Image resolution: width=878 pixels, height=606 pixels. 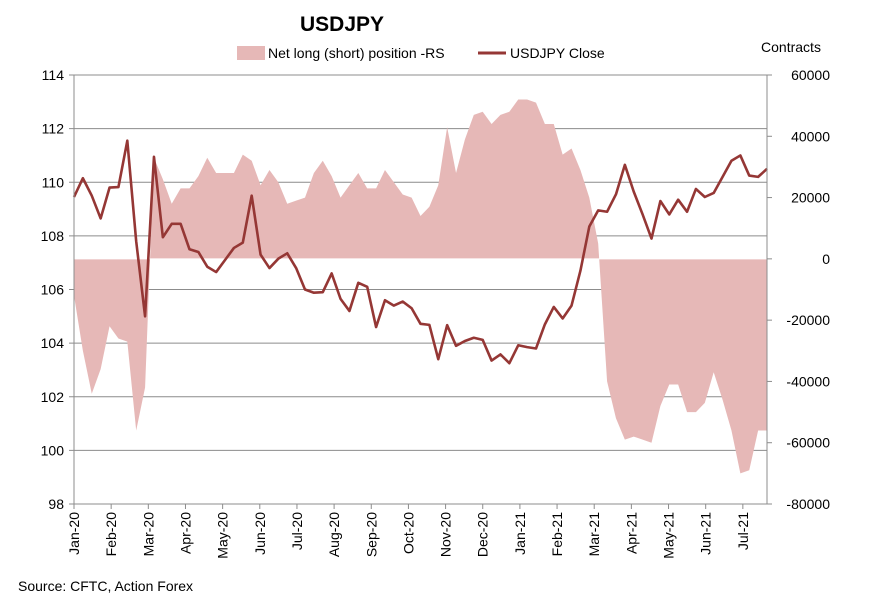 I want to click on x-tick-label: Jun-20, so click(x=260, y=533).